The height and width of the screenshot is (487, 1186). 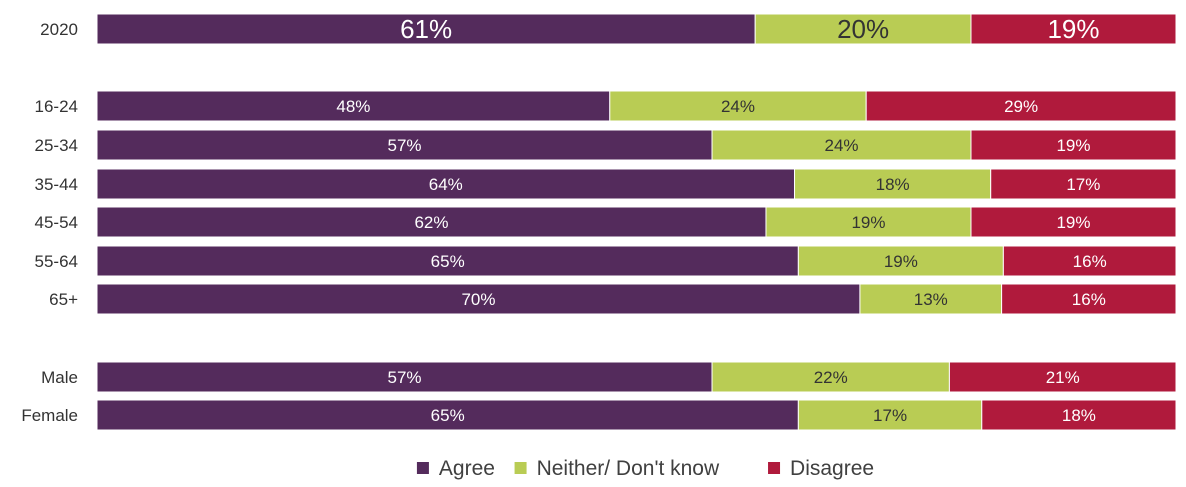 I want to click on data-label-neither-don-t-know-female: 17%, so click(x=890, y=415).